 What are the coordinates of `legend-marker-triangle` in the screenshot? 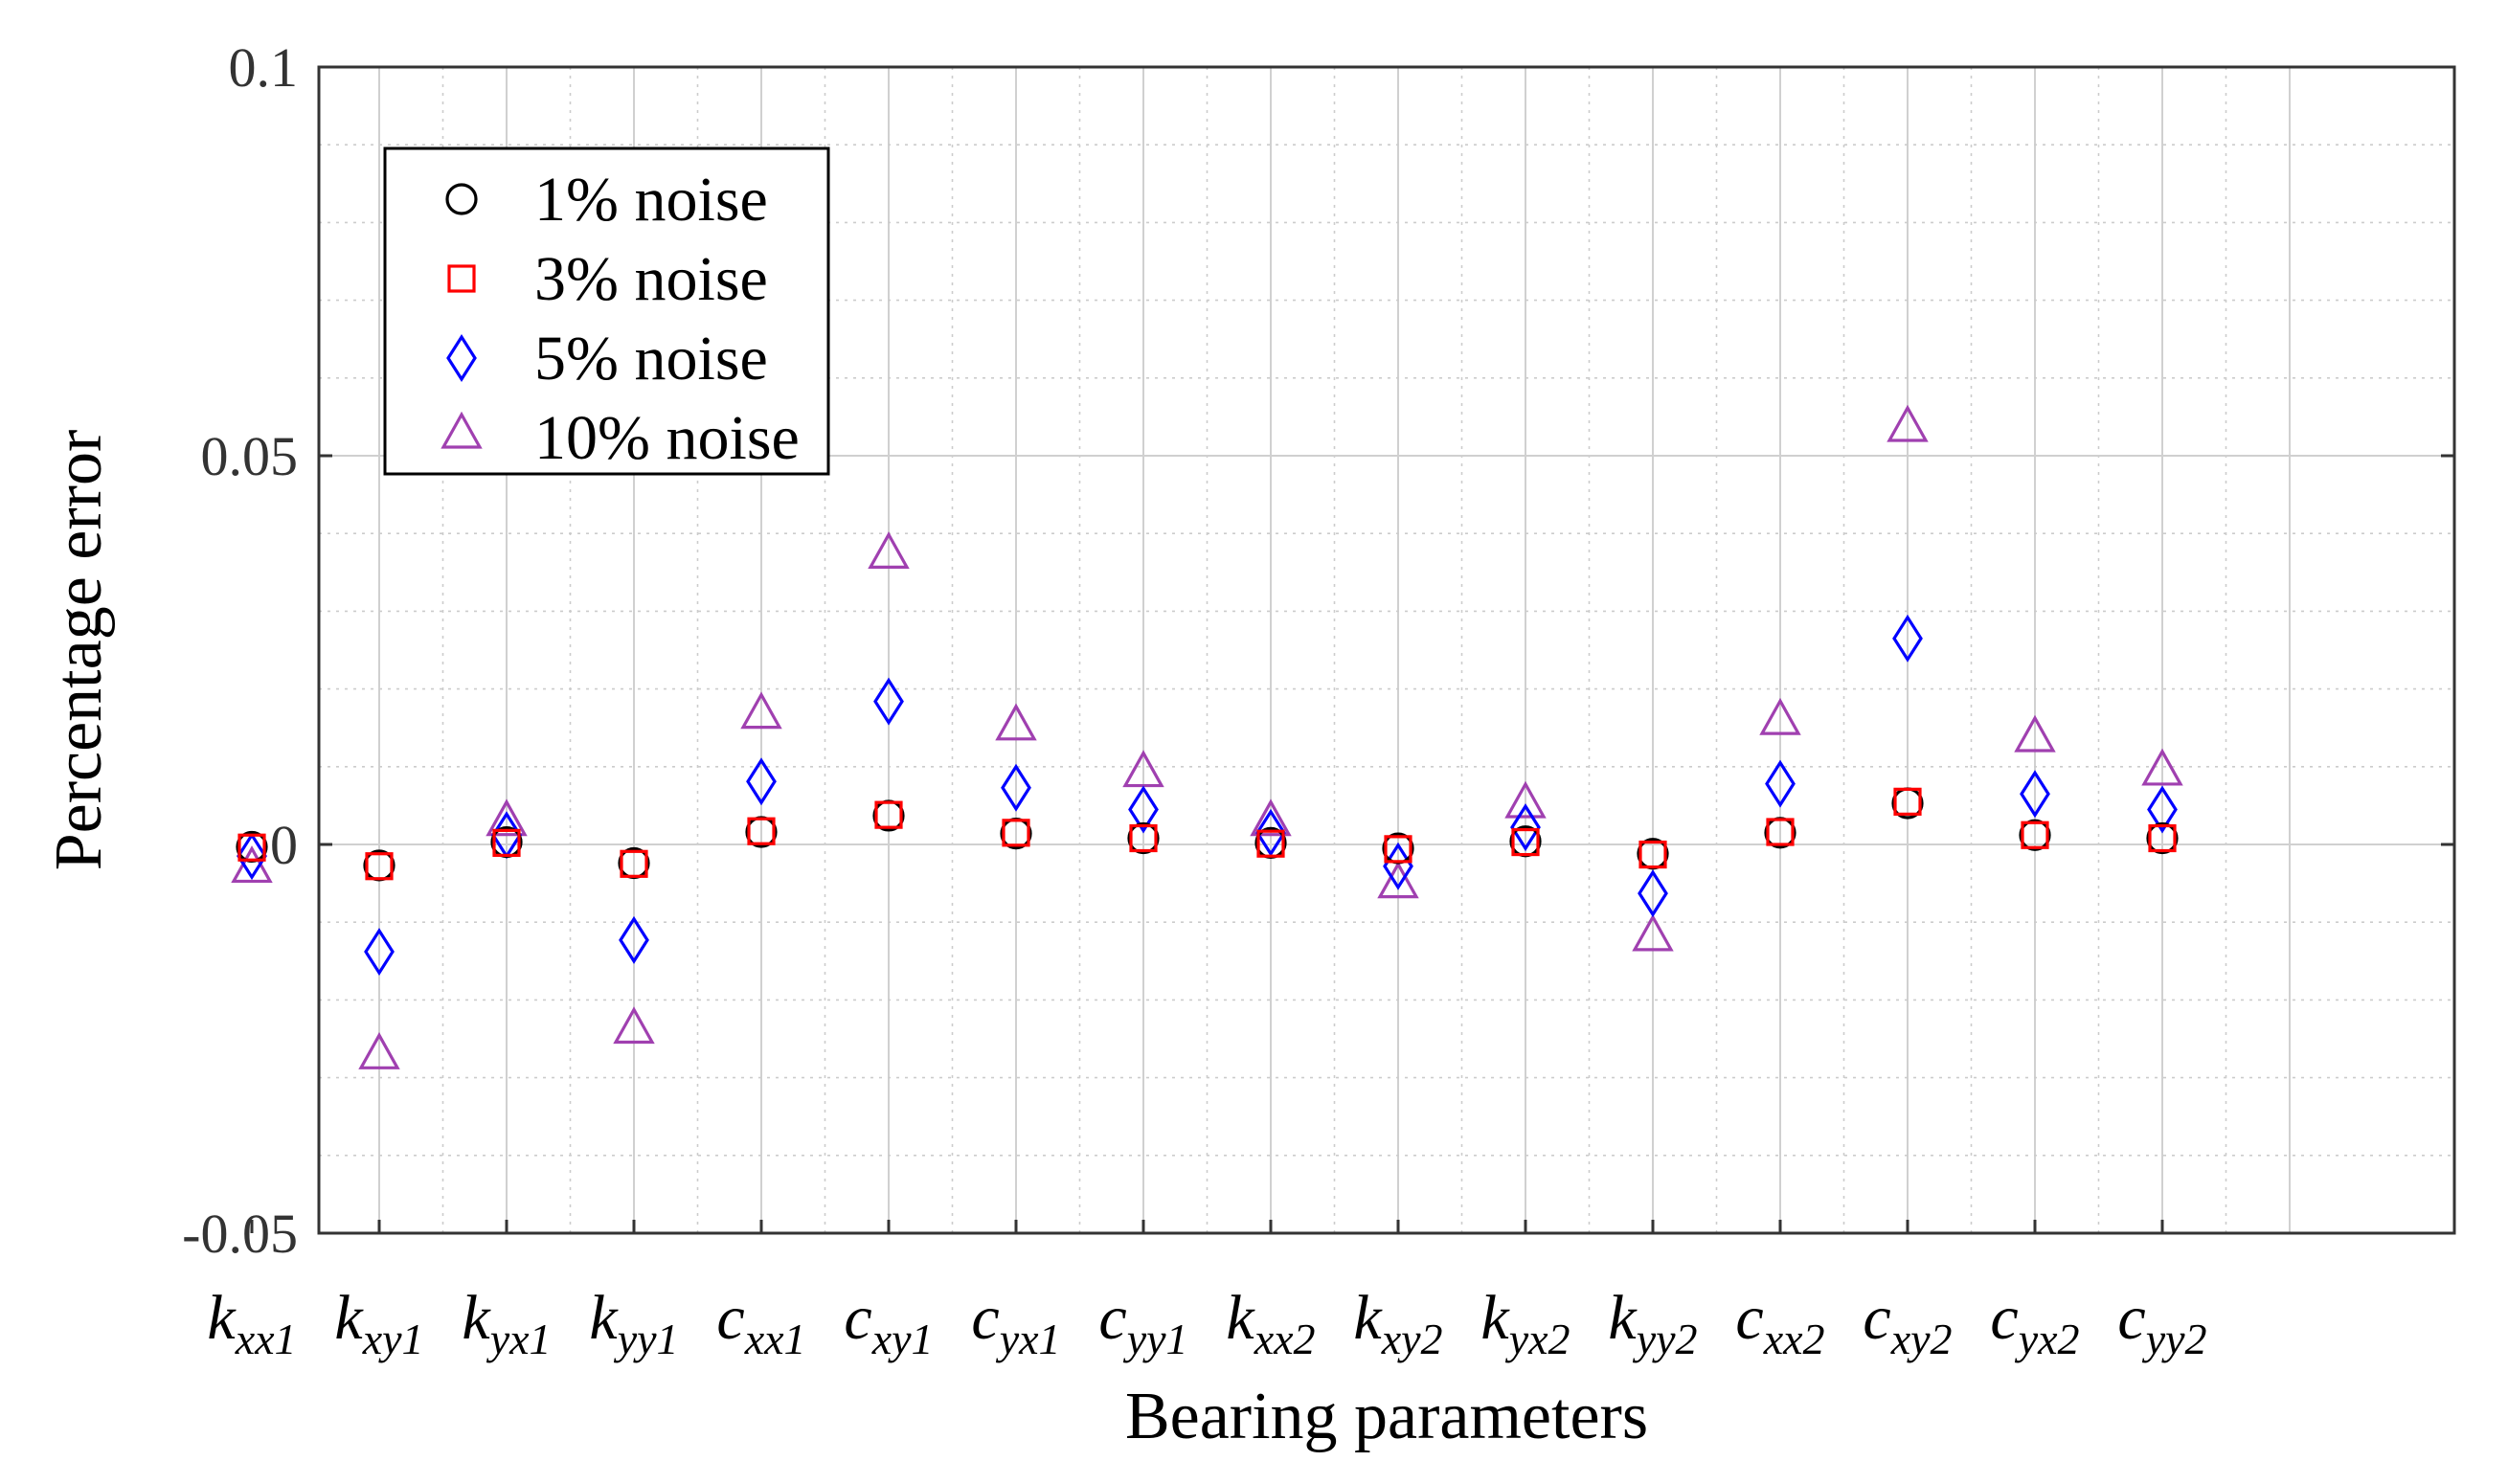 It's located at (462, 430).